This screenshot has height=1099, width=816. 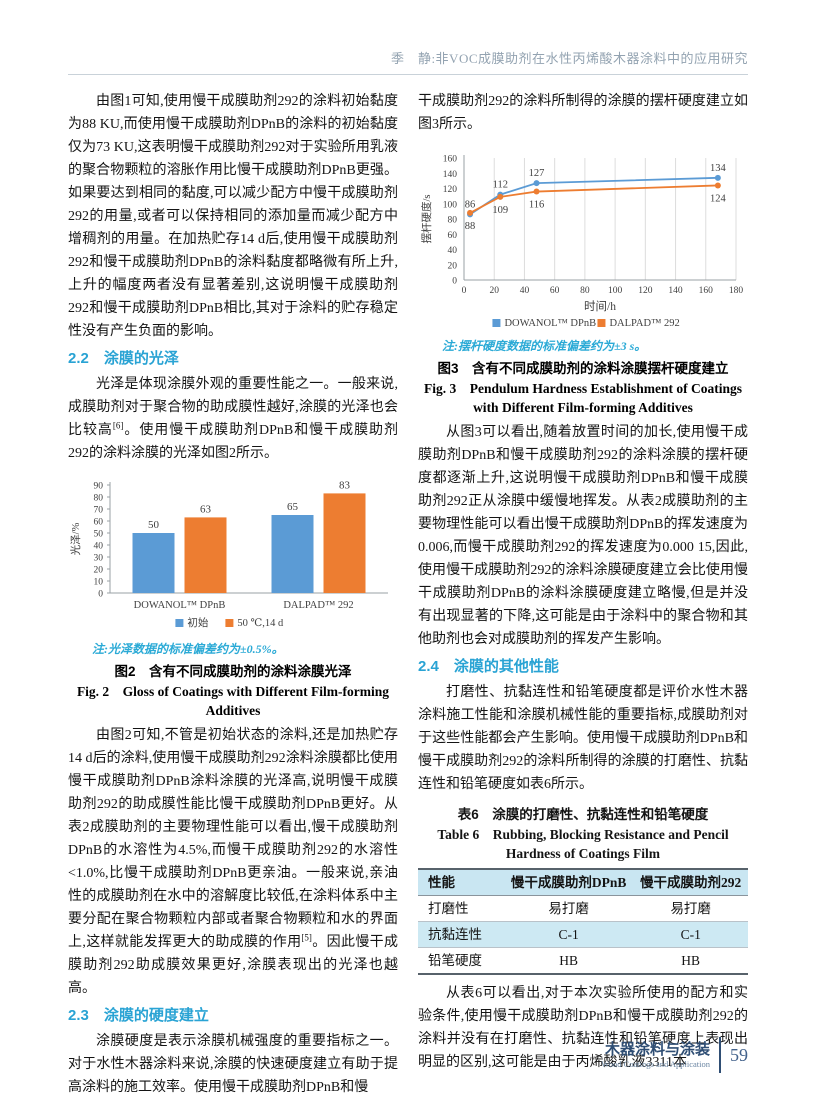 What do you see at coordinates (197, 622) in the screenshot?
I see `svg-text: 初始` at bounding box center [197, 622].